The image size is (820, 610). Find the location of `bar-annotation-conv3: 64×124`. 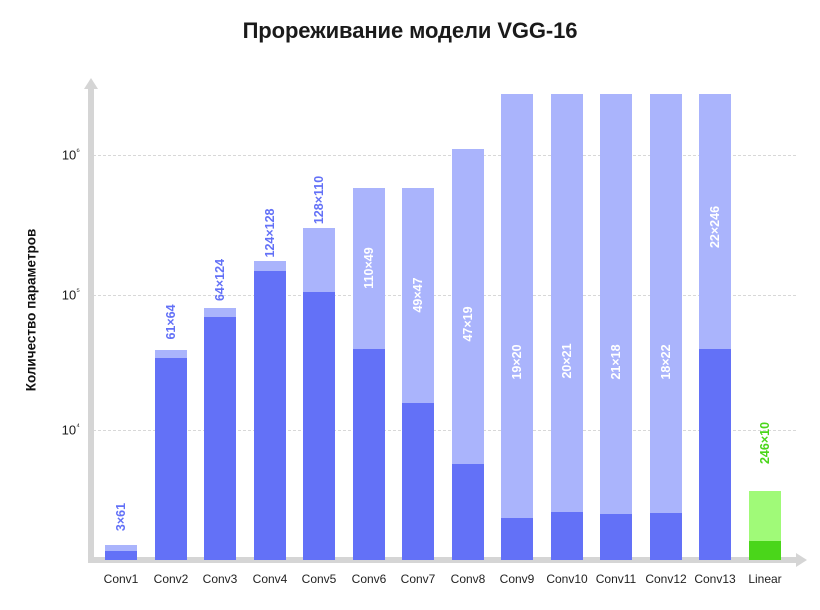

bar-annotation-conv3: 64×124 is located at coordinates (220, 280).